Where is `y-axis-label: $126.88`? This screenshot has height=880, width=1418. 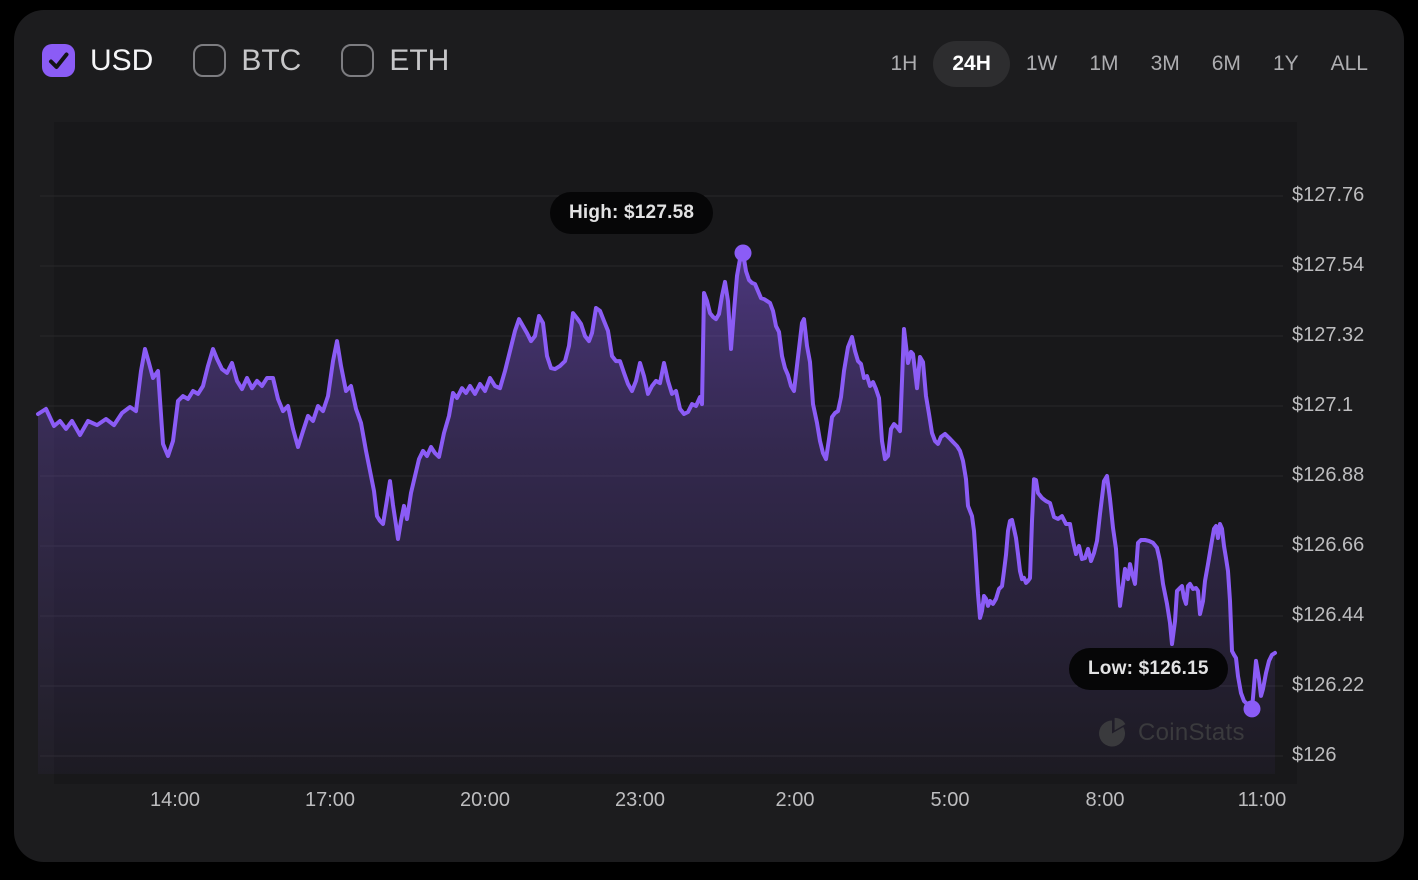 y-axis-label: $126.88 is located at coordinates (1328, 475).